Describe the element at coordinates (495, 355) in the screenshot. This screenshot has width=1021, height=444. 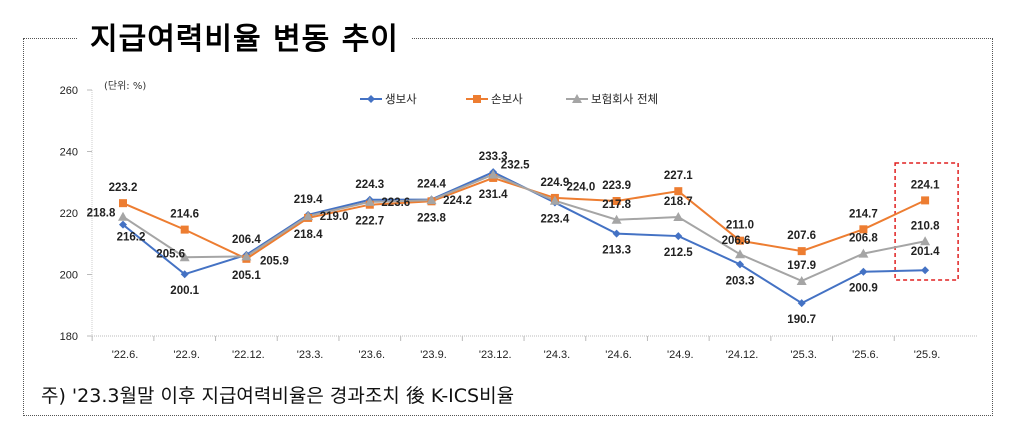
I see `x-tick-label: '23.12.` at that location.